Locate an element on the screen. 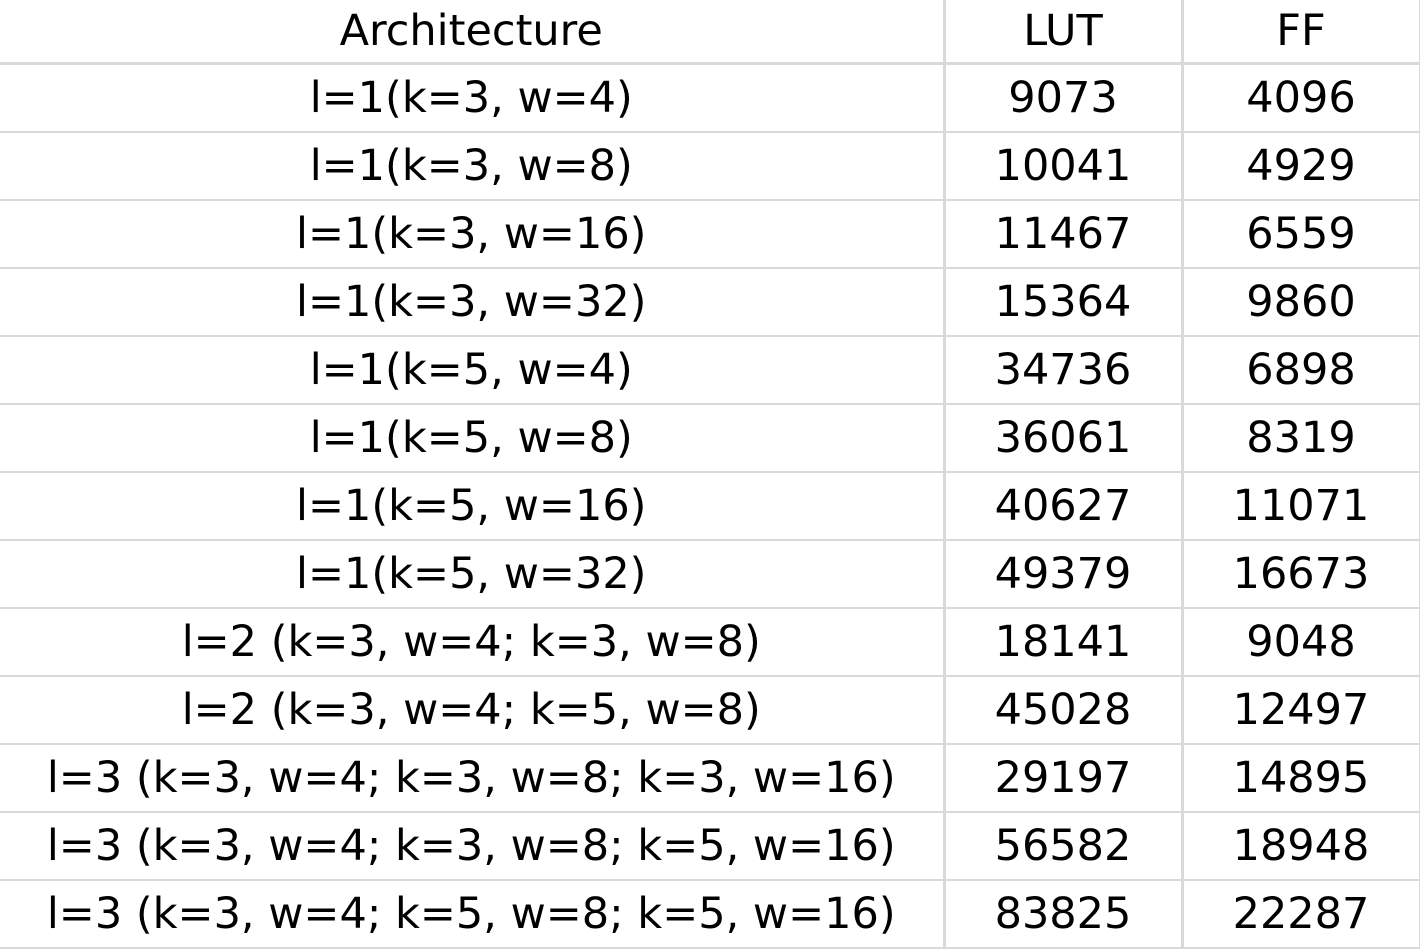 This screenshot has width=1420, height=950. lut-cell: 11467 is located at coordinates (1064, 234).